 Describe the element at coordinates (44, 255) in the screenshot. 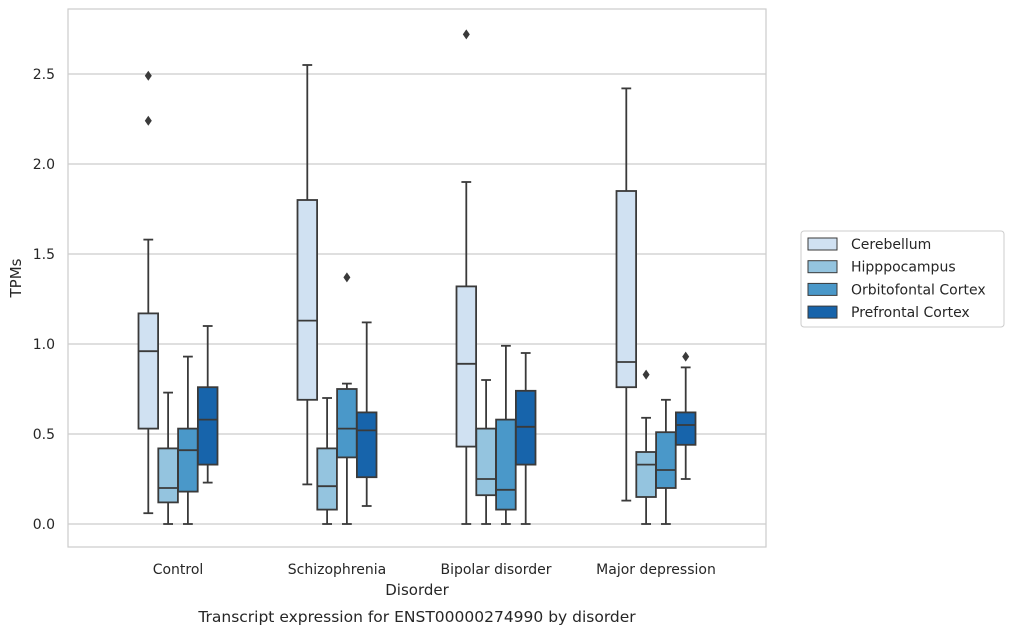

I see `y-tick-label: 1.5` at that location.